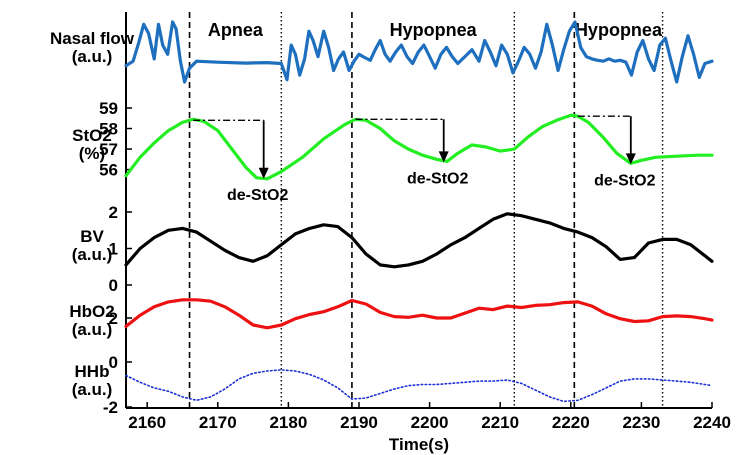  What do you see at coordinates (92, 135) in the screenshot?
I see `panel-ylabel-line: StO2` at bounding box center [92, 135].